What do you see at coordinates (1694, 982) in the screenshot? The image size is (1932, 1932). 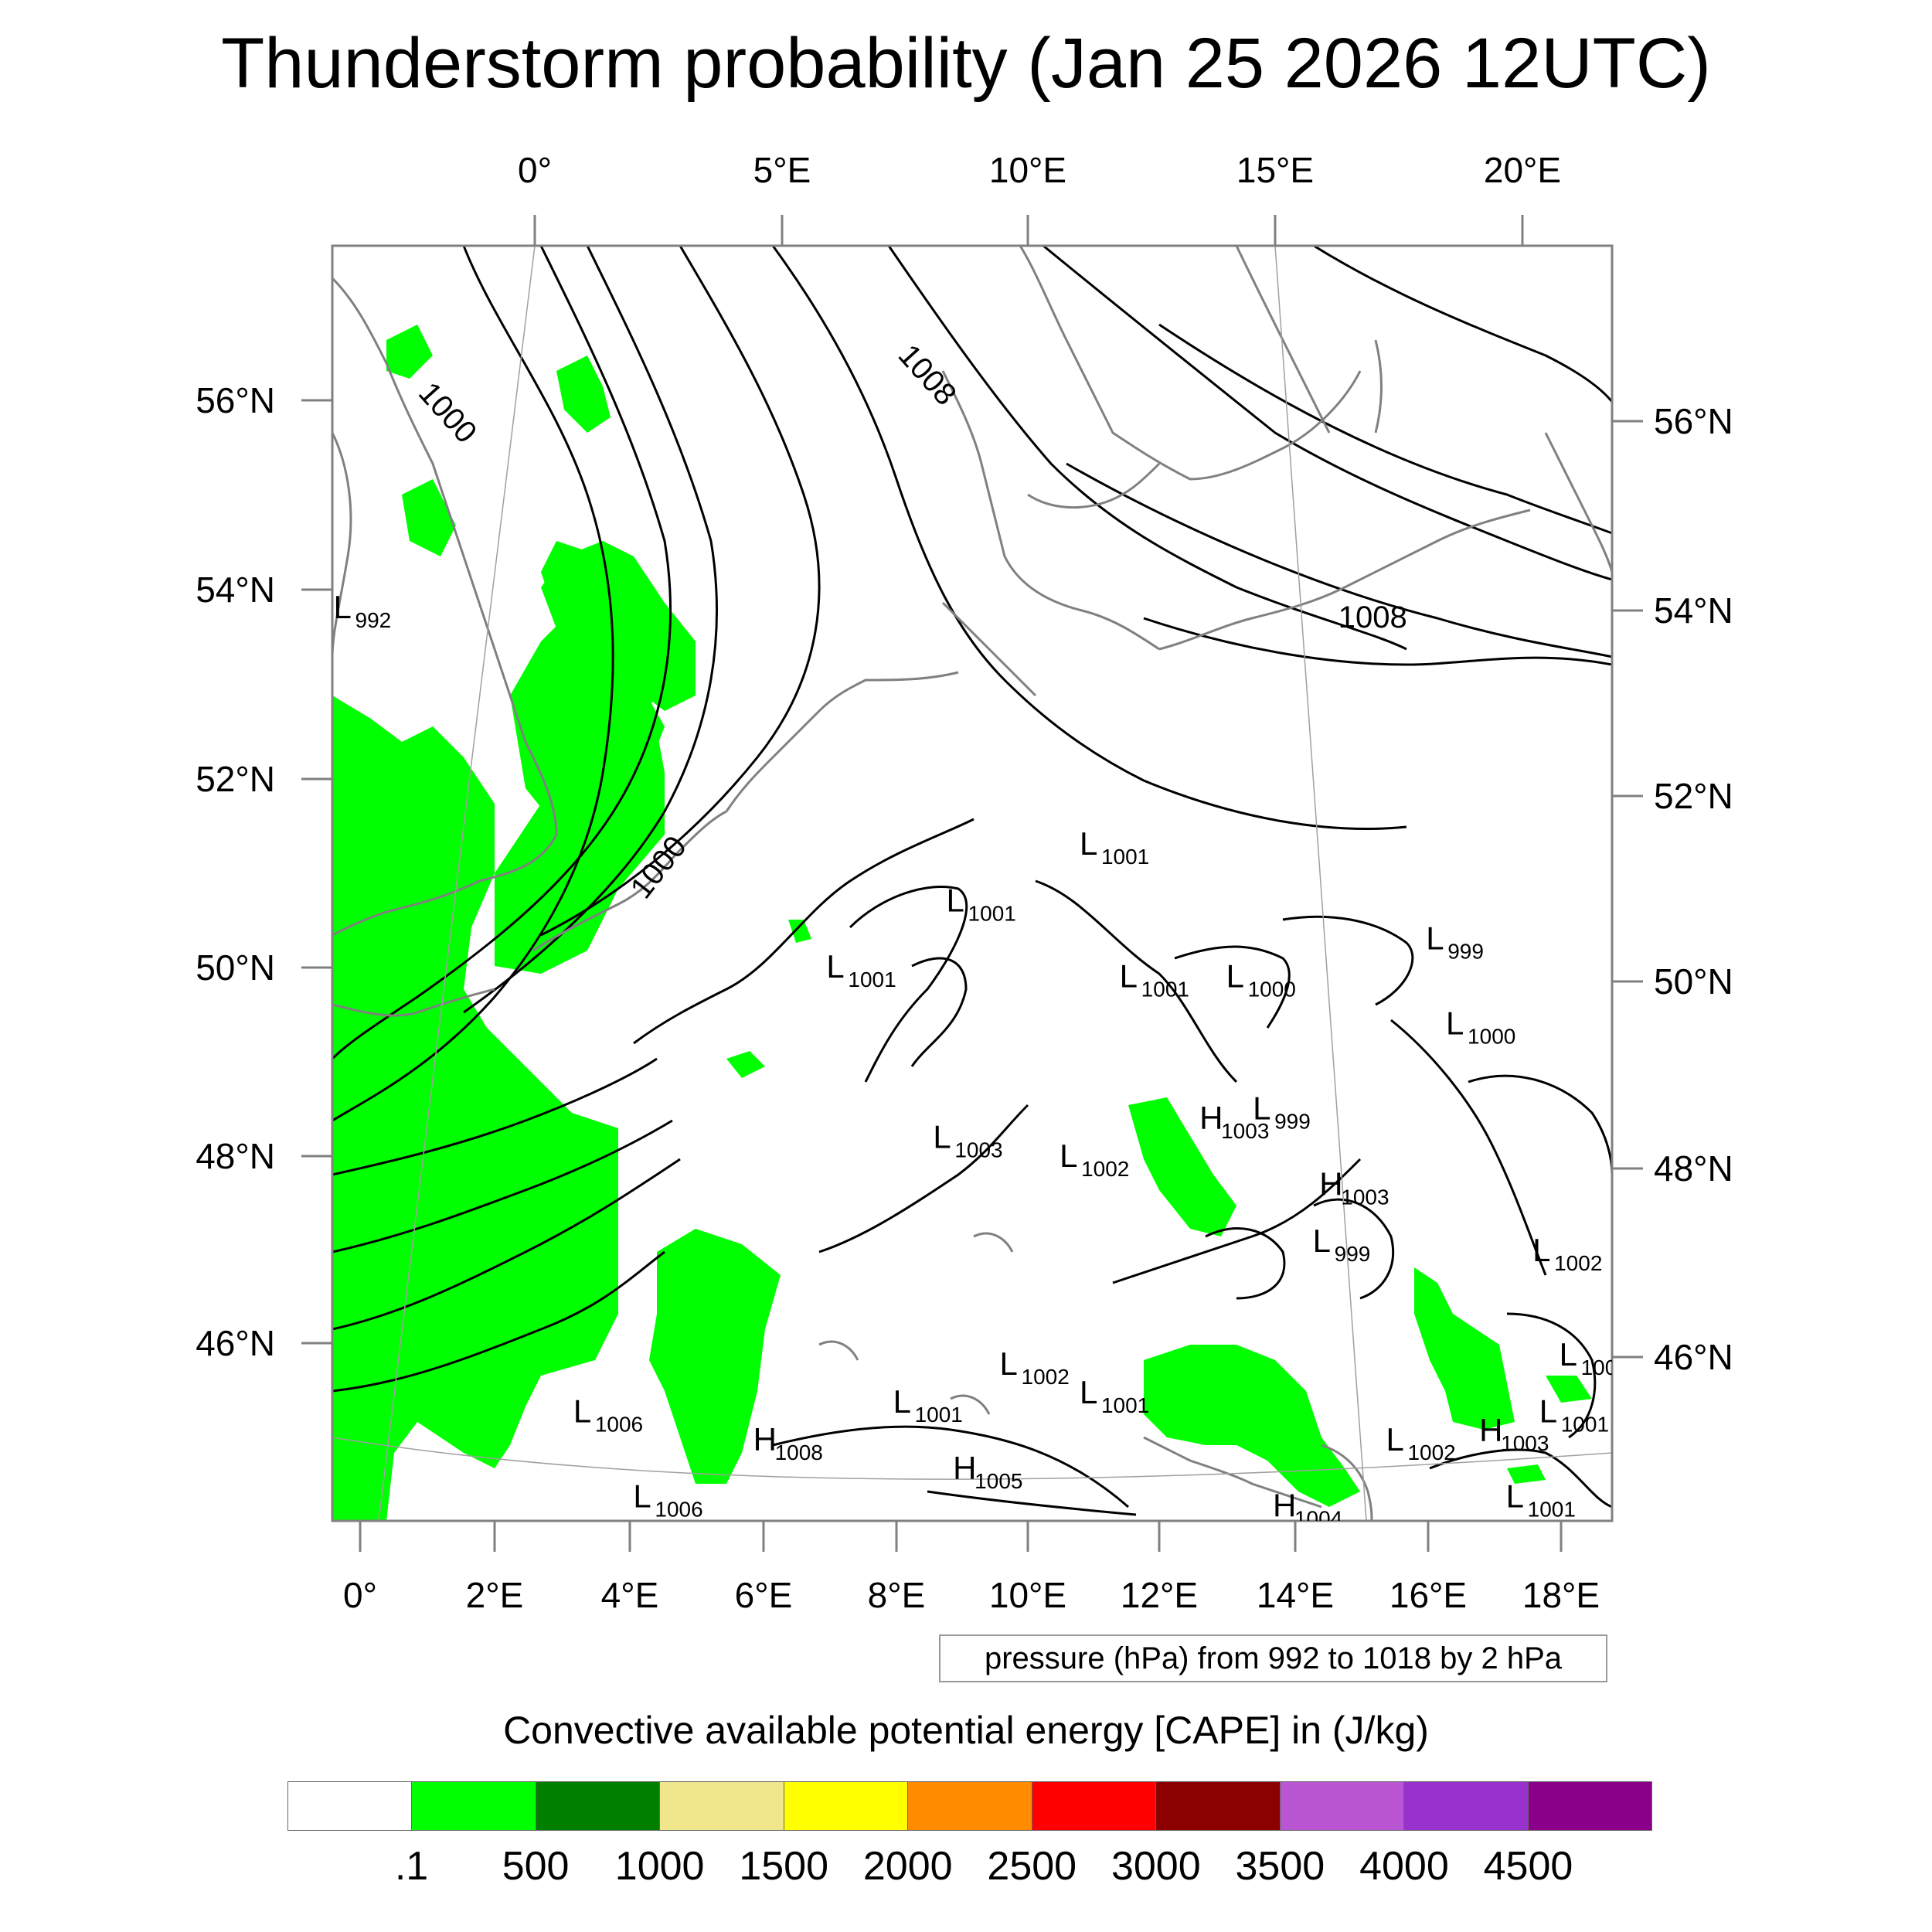 I see `right-lat-label: 50°N` at bounding box center [1694, 982].